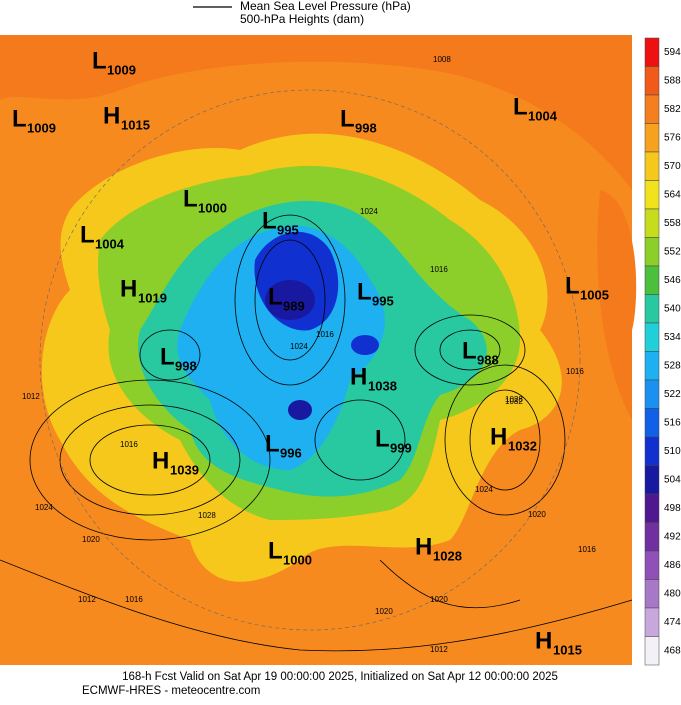 This screenshot has height=705, width=681. I want to click on pressure-center-value: 1019, so click(152, 297).